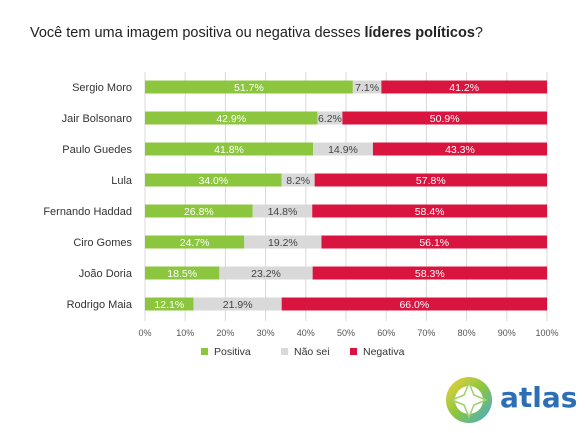 Image resolution: width=585 pixels, height=433 pixels. I want to click on data-label: 7.1%, so click(367, 88).